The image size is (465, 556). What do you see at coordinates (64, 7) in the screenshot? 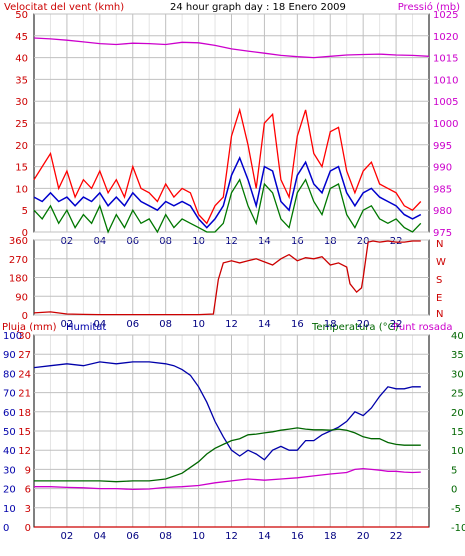
I see `wind-axis-label: Velocitat del vent (kmh)` at bounding box center [64, 7].